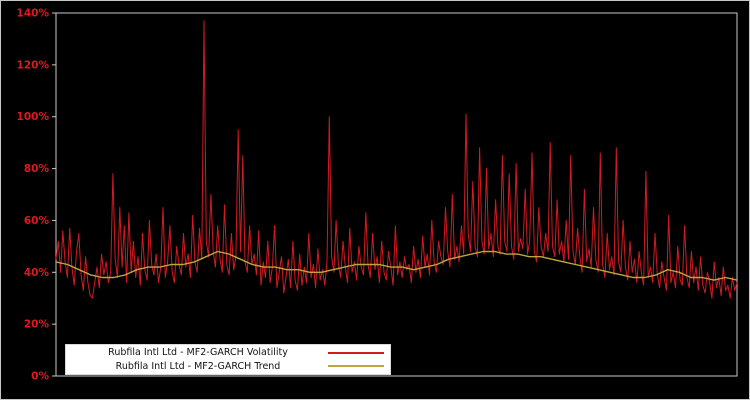 This screenshot has width=750, height=400. I want to click on legend-label-volatility: Rubfila Intl Ltd - MF2-GARCH Volatility, so click(198, 353).